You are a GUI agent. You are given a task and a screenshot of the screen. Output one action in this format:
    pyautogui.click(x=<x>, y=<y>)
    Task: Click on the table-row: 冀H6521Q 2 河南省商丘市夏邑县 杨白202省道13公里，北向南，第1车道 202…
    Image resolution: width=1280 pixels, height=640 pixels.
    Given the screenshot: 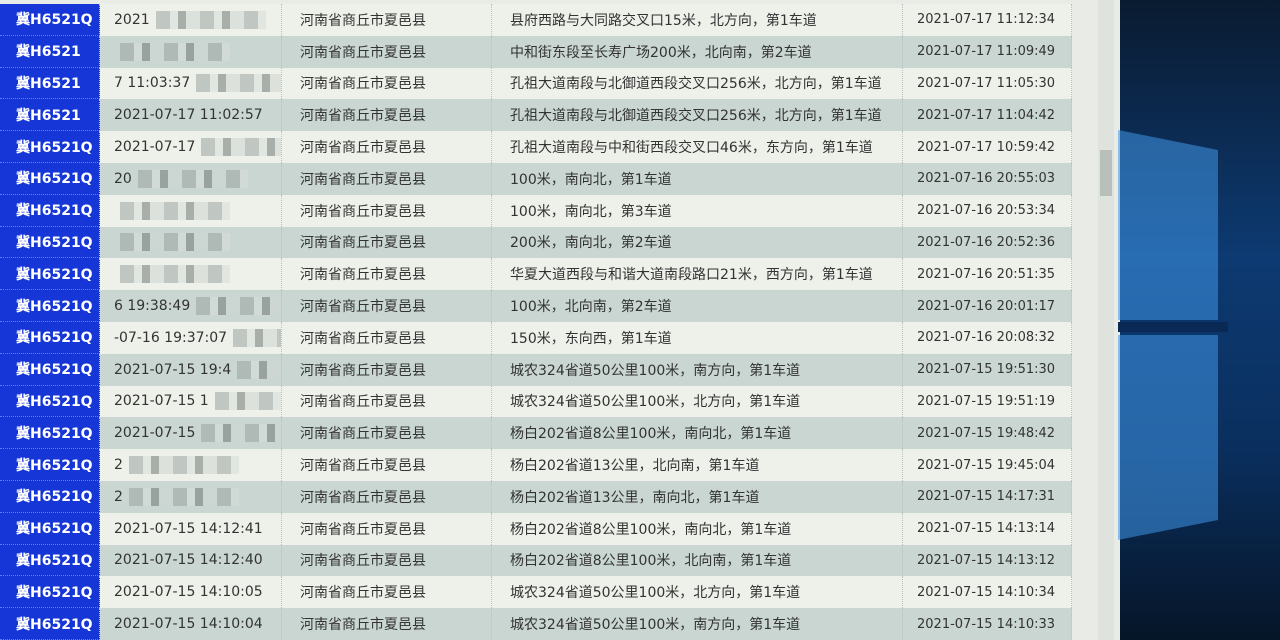 What is the action you would take?
    pyautogui.click(x=536, y=465)
    